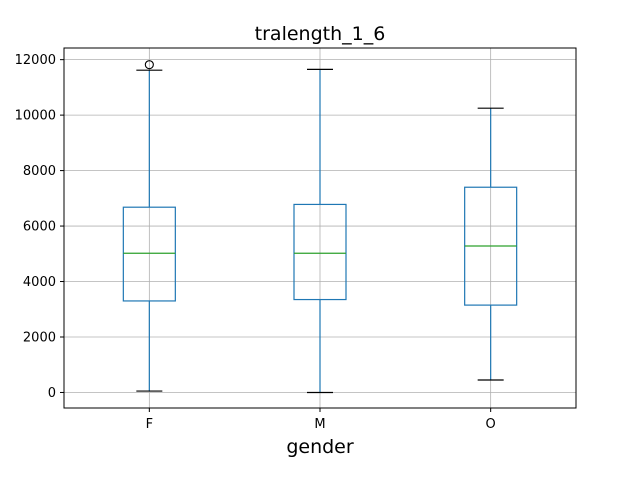 The width and height of the screenshot is (640, 480). I want to click on box-M, so click(320, 231).